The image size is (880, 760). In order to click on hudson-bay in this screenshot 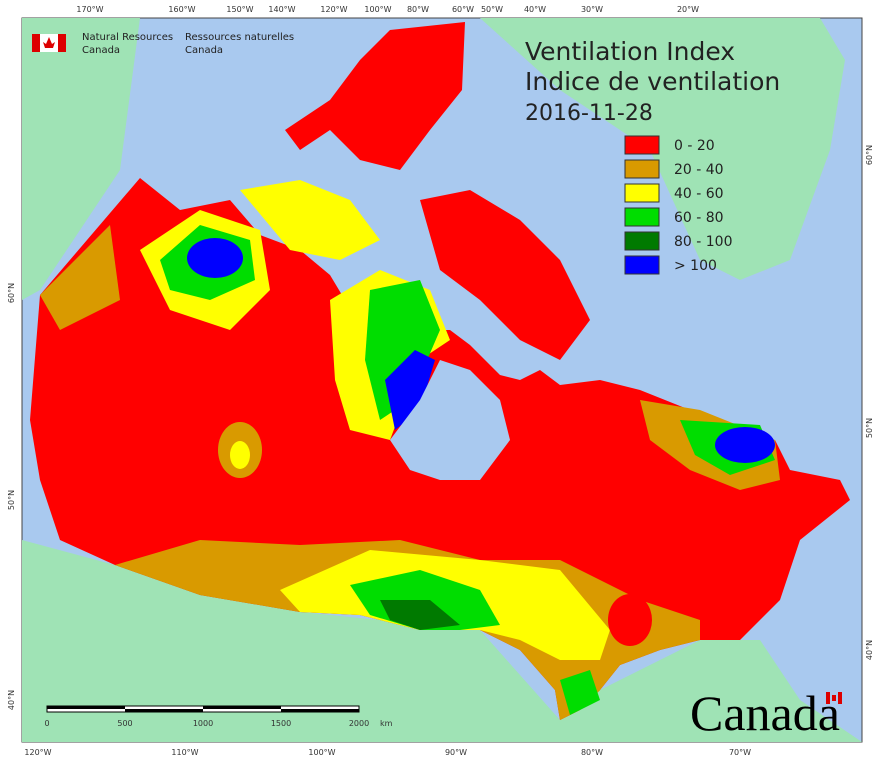, I will do `click(450, 420)`.